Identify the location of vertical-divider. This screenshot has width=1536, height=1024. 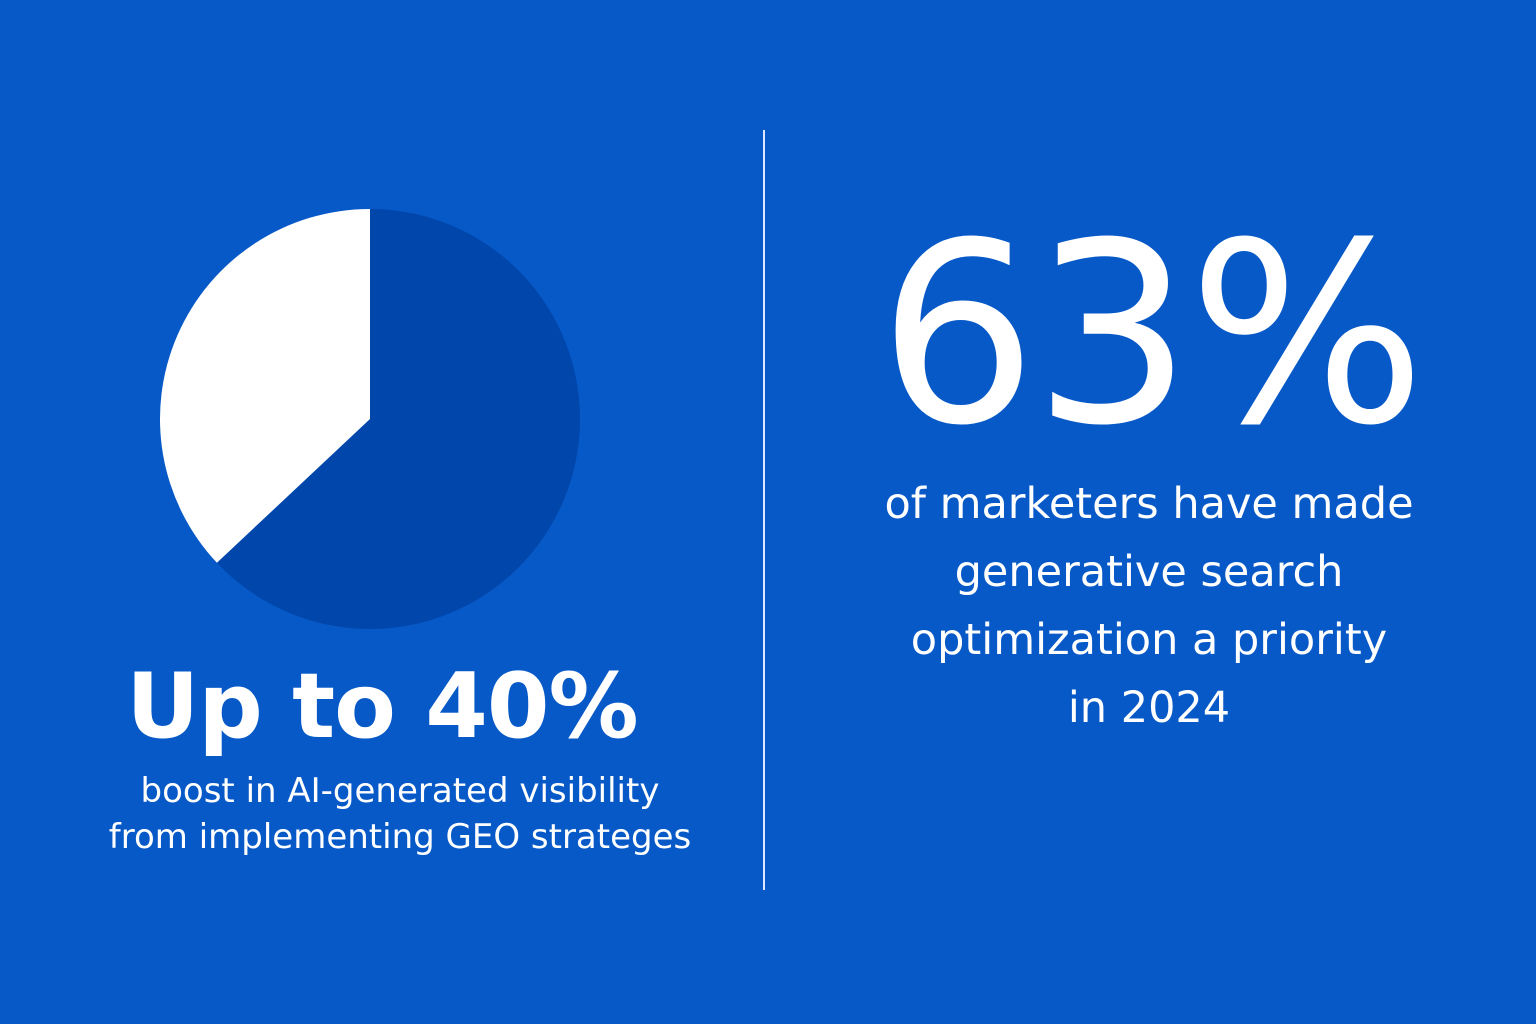
(764, 510).